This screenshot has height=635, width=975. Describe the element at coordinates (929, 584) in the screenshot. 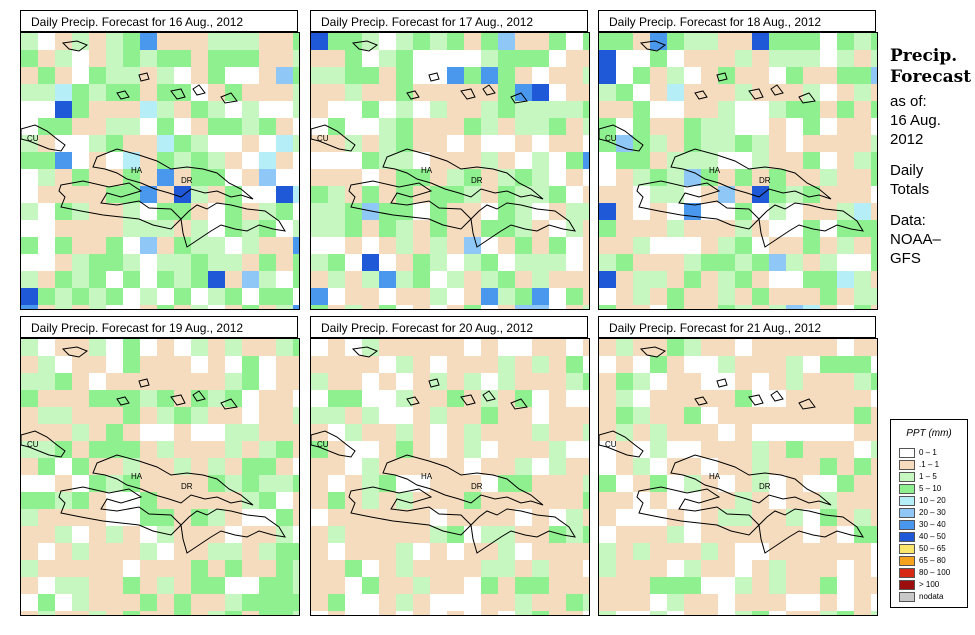

I see `legend-label: > 100` at that location.